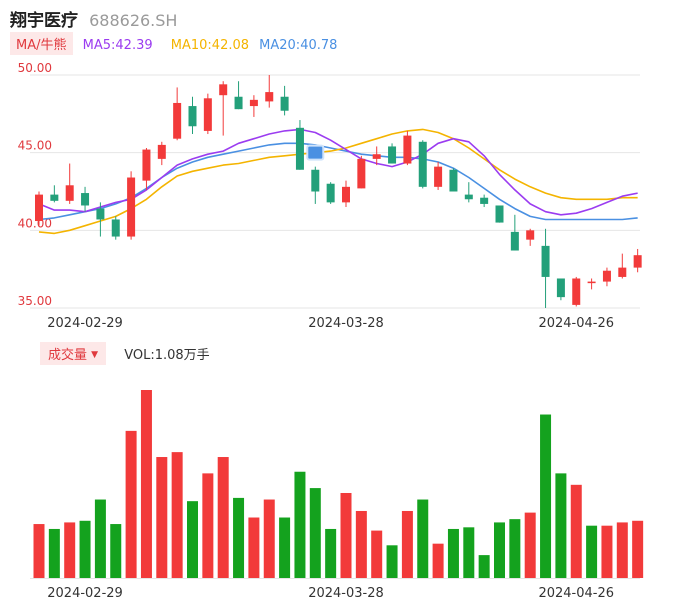 The width and height of the screenshot is (686, 606). I want to click on x-tick-label-top: 2024-02-29, so click(85, 323).